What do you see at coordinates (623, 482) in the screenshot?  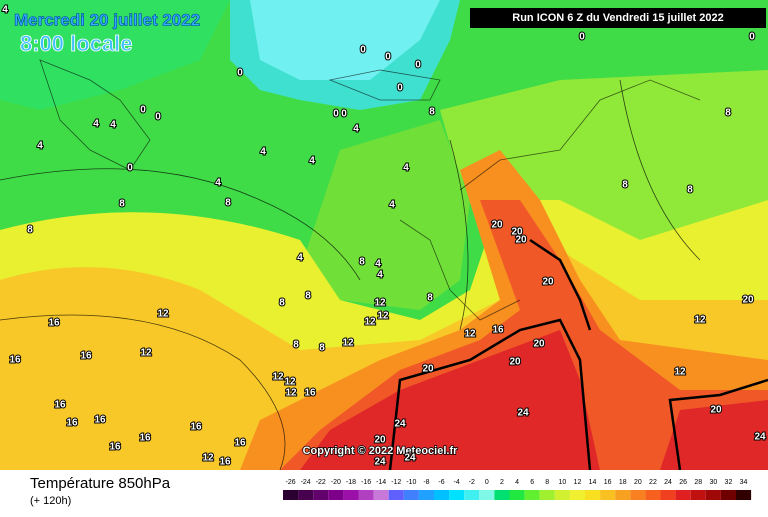 I see `colorbar-label: 18` at bounding box center [623, 482].